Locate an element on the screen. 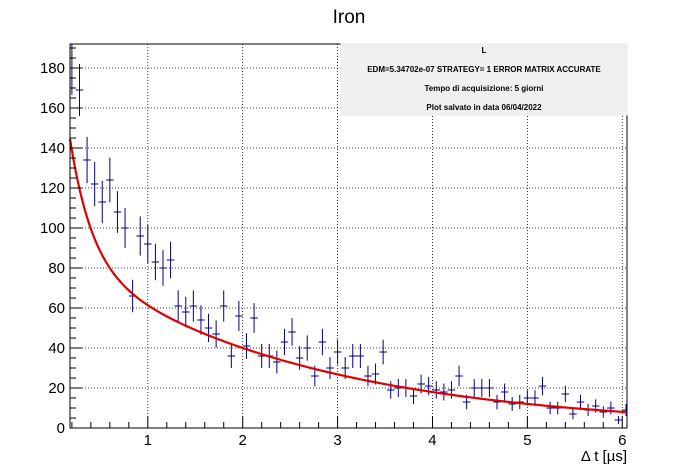 The image size is (698, 476). x-axis-label: Δ t [µs] is located at coordinates (604, 456).